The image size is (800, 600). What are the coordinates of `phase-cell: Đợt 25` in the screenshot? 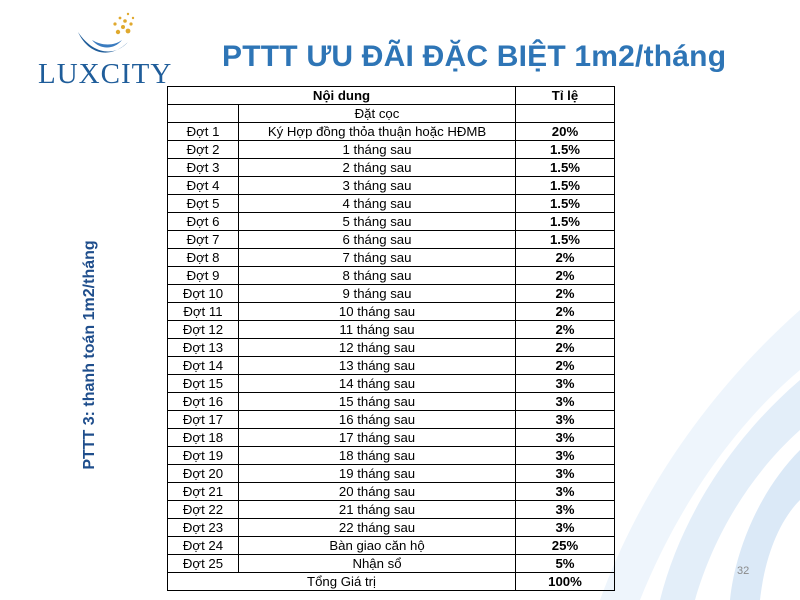 It's located at (203, 563).